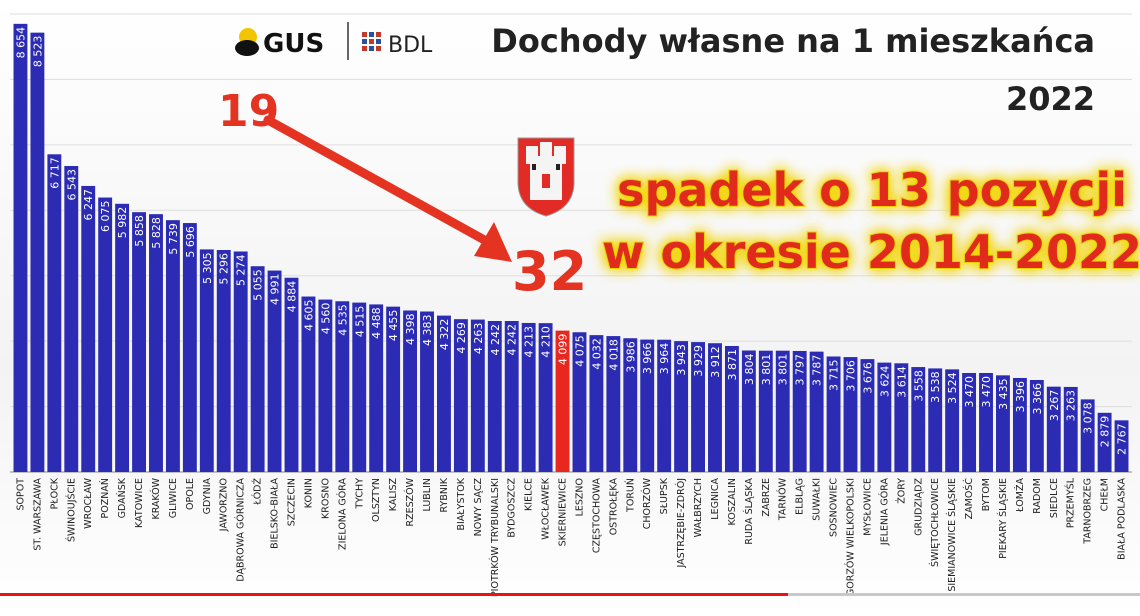 This screenshot has width=1140, height=616. I want to click on category-label: JAWORZNO, so click(224, 505).